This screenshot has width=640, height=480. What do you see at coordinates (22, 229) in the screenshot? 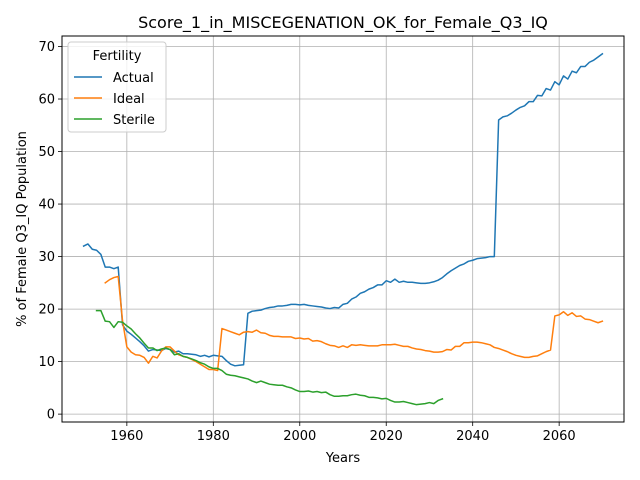
I see `y-axis-label: % of Female Q3_IQ Population` at bounding box center [22, 229].